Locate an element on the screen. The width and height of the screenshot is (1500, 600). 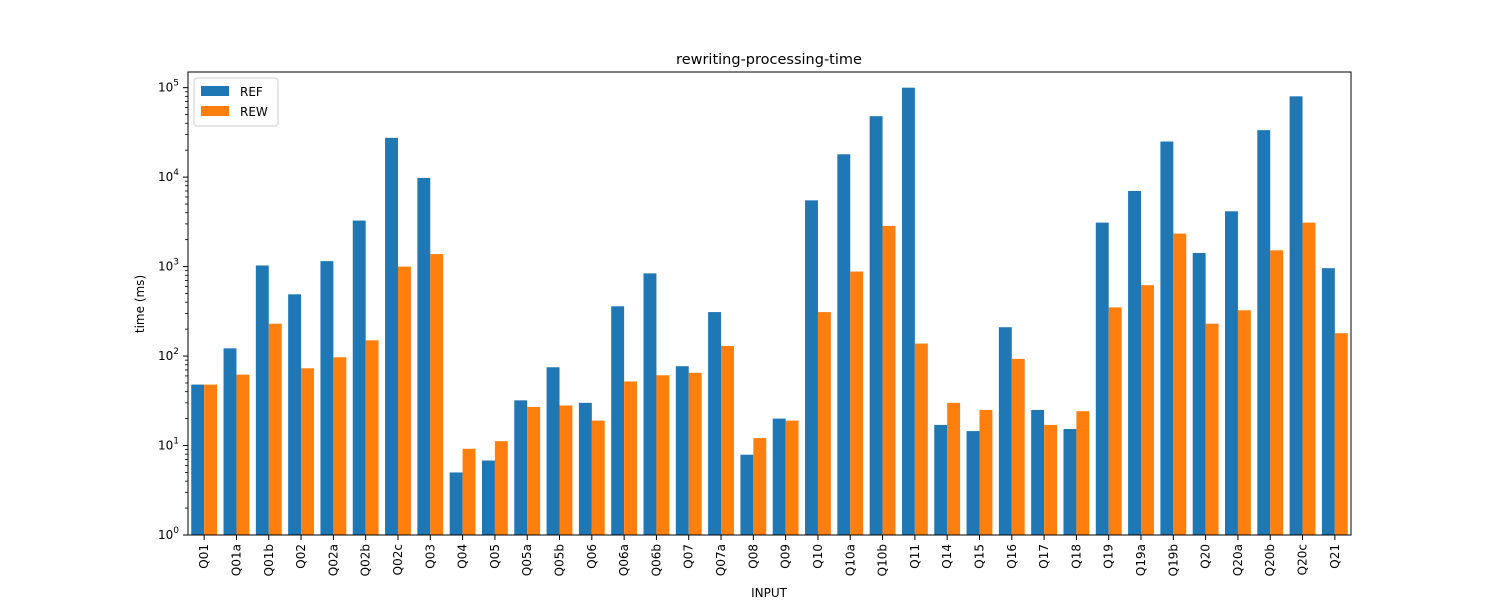
x-tick-label: Q19 is located at coordinates (1109, 556).